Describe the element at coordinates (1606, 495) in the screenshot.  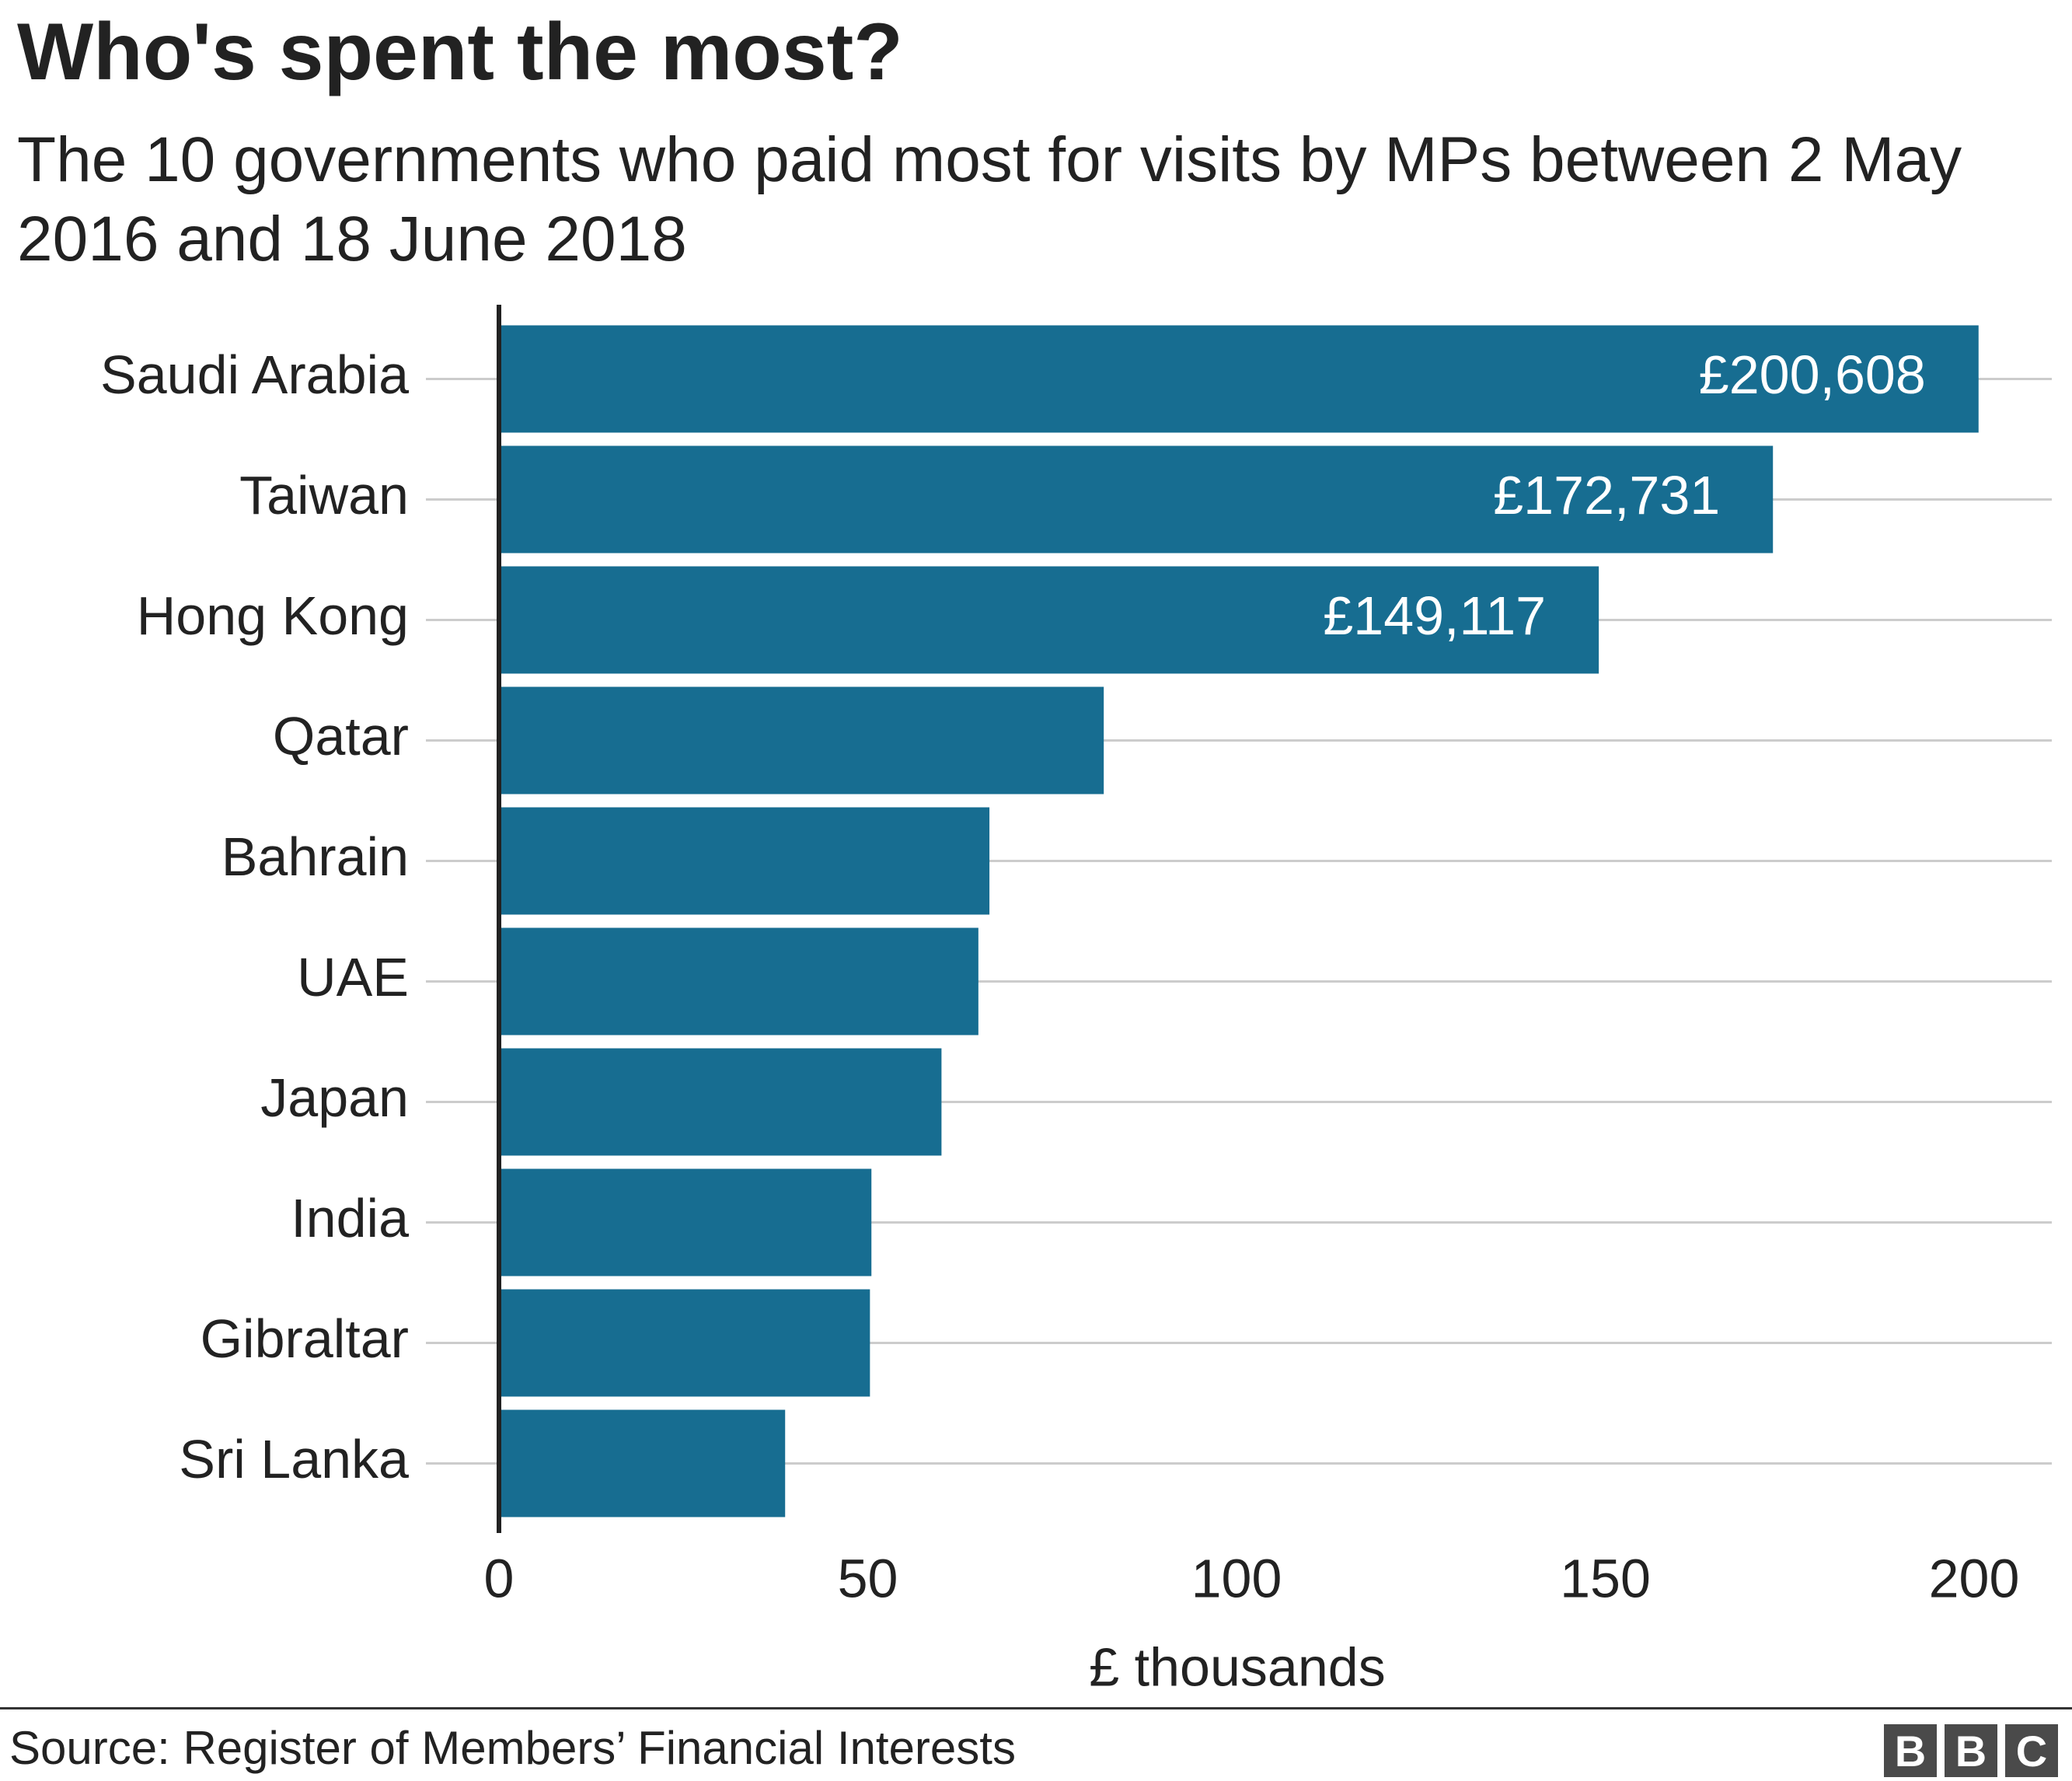
I see `value-label: £172,731` at that location.